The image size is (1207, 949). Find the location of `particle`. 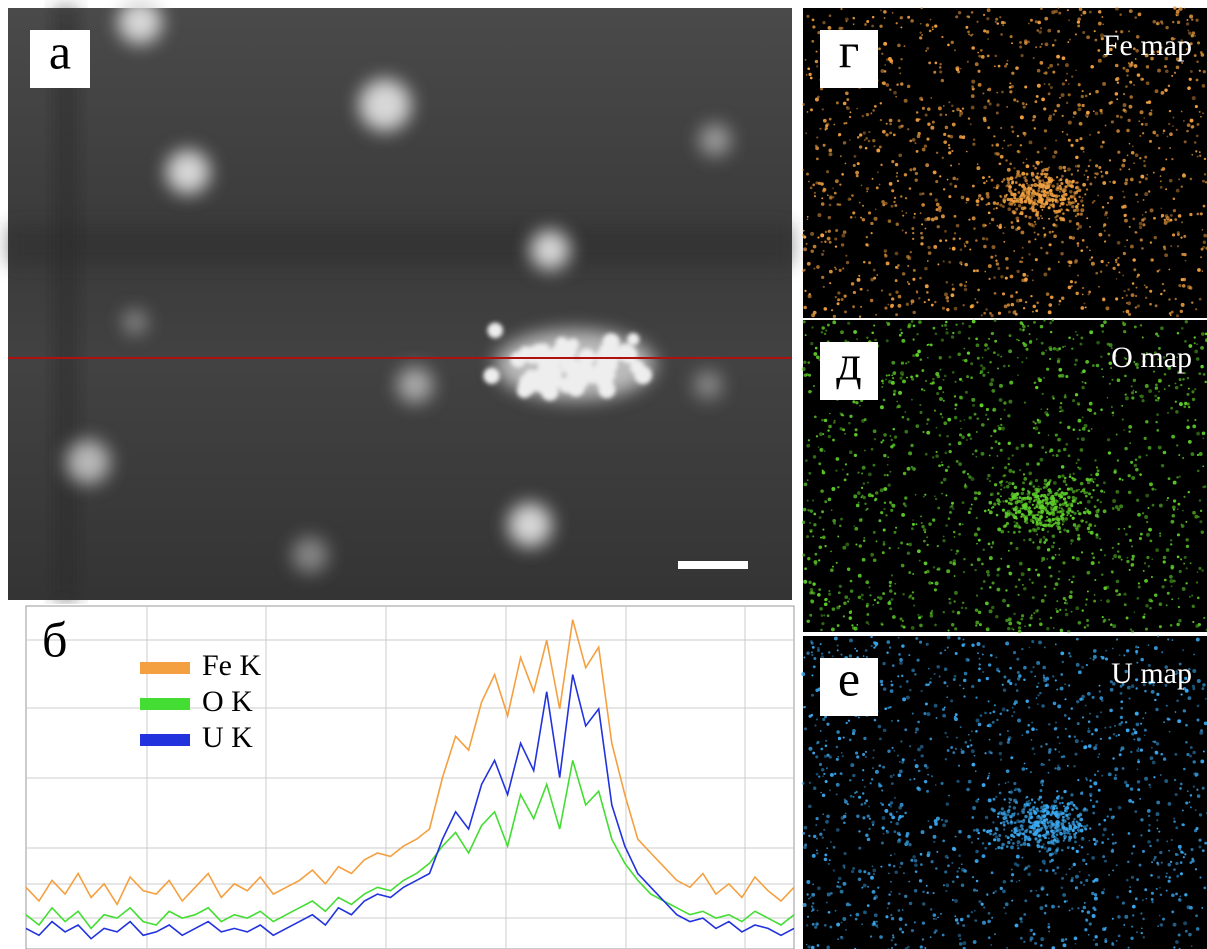

particle is located at coordinates (562, 343).